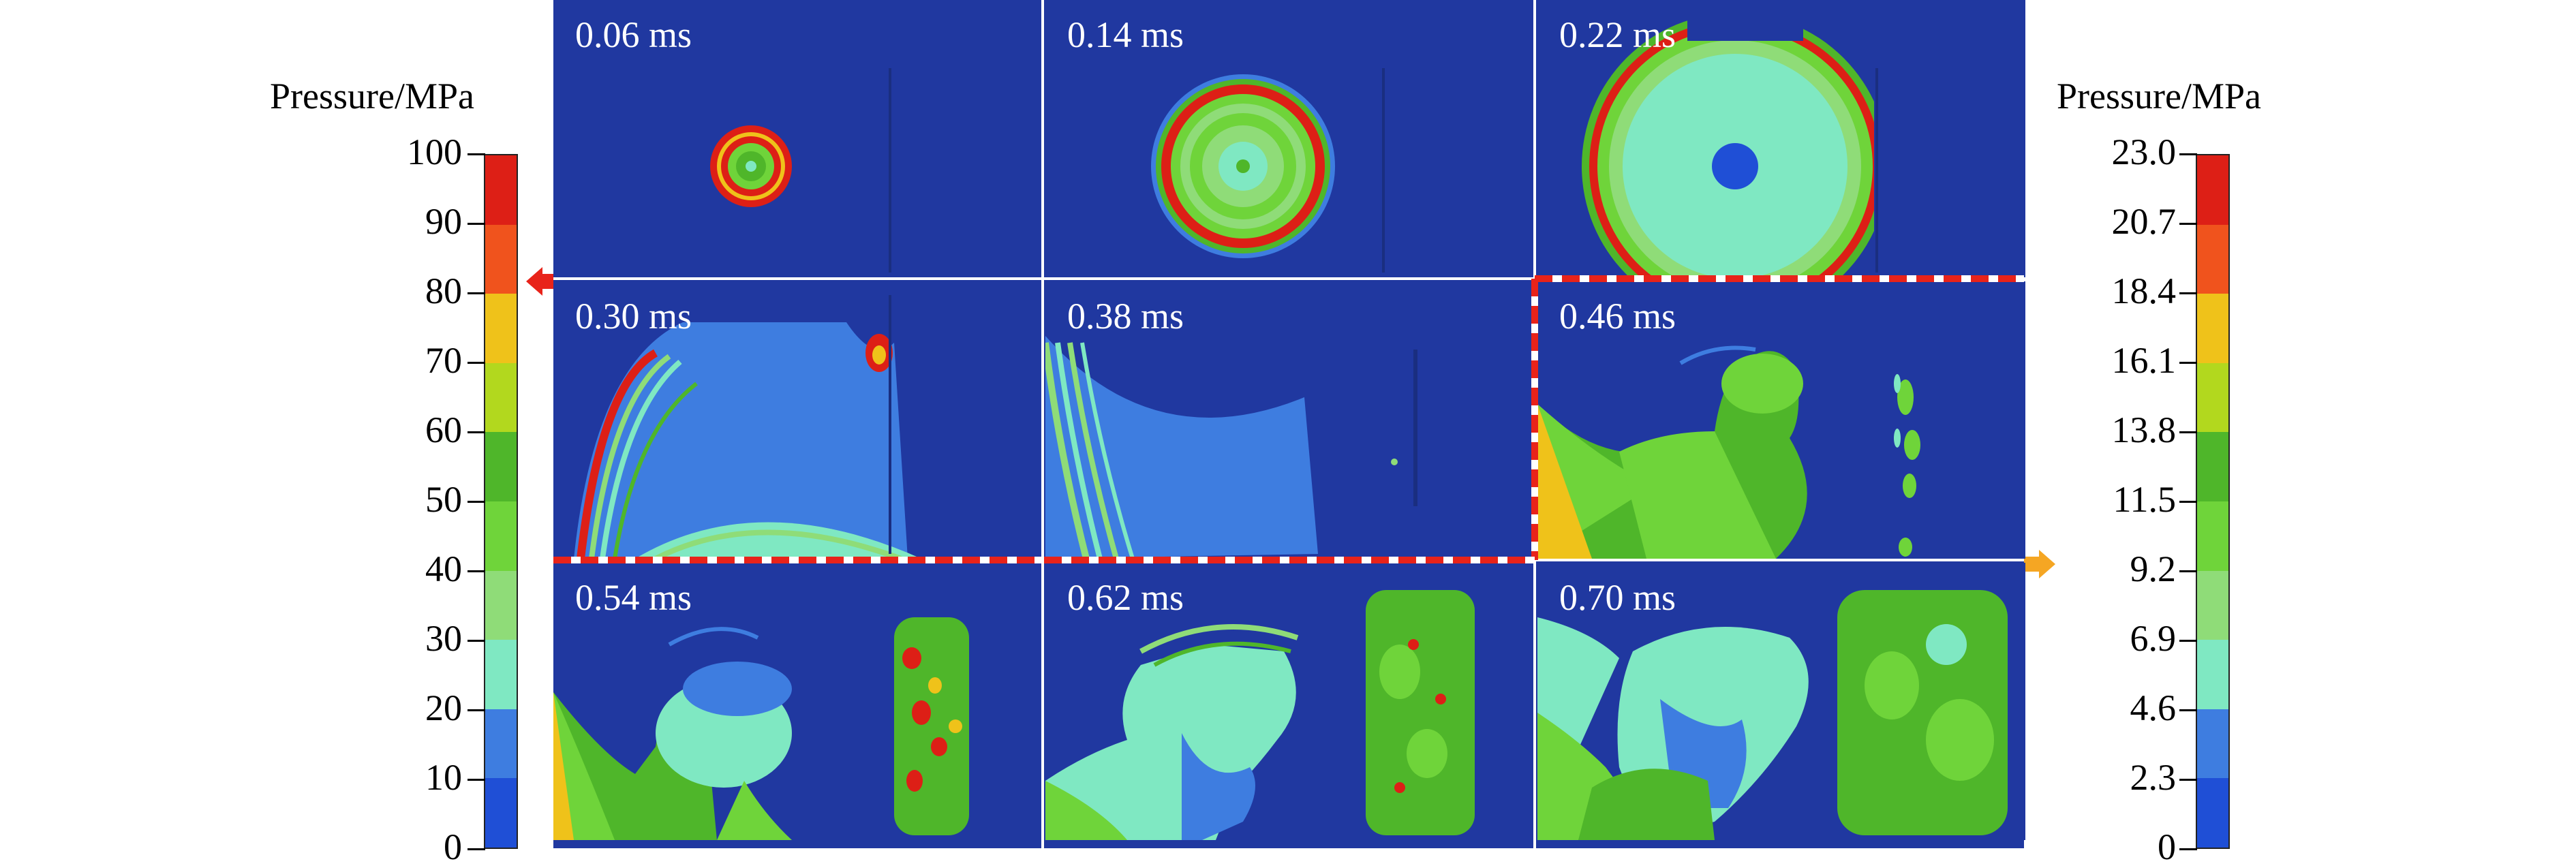 The height and width of the screenshot is (868, 2576). I want to click on left-tick-label: 10, so click(443, 778).